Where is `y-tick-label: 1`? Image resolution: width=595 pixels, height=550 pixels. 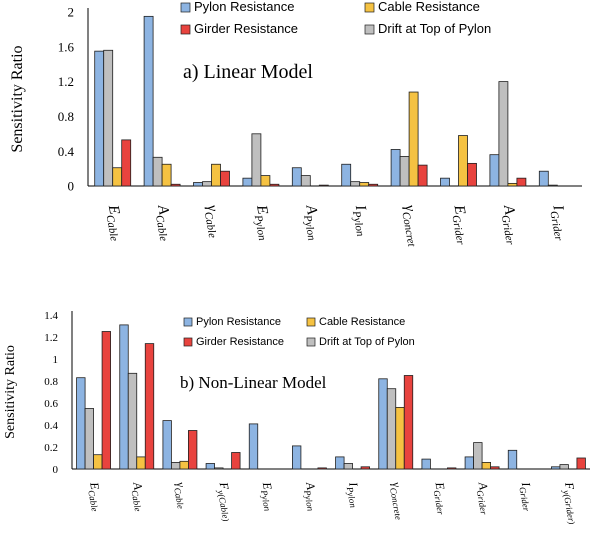
y-tick-label: 1 is located at coordinates (56, 360).